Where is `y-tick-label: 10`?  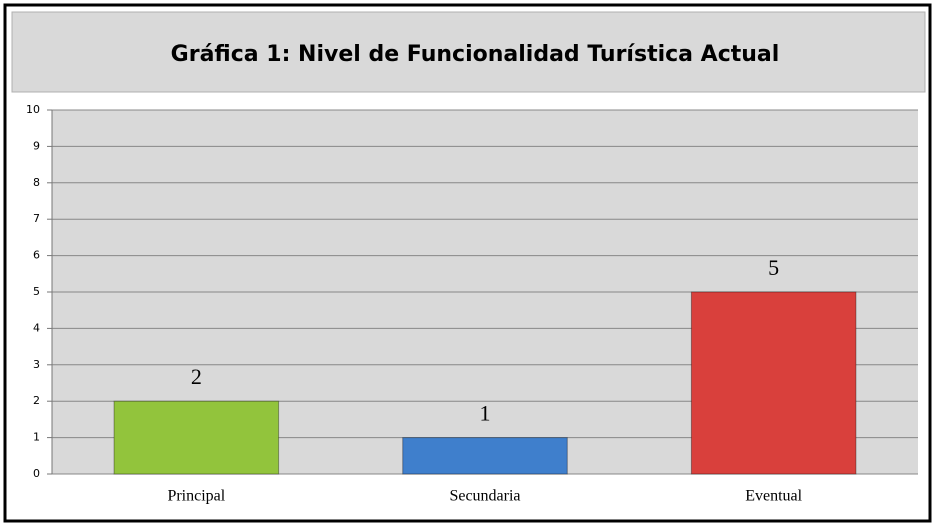
y-tick-label: 10 is located at coordinates (33, 109).